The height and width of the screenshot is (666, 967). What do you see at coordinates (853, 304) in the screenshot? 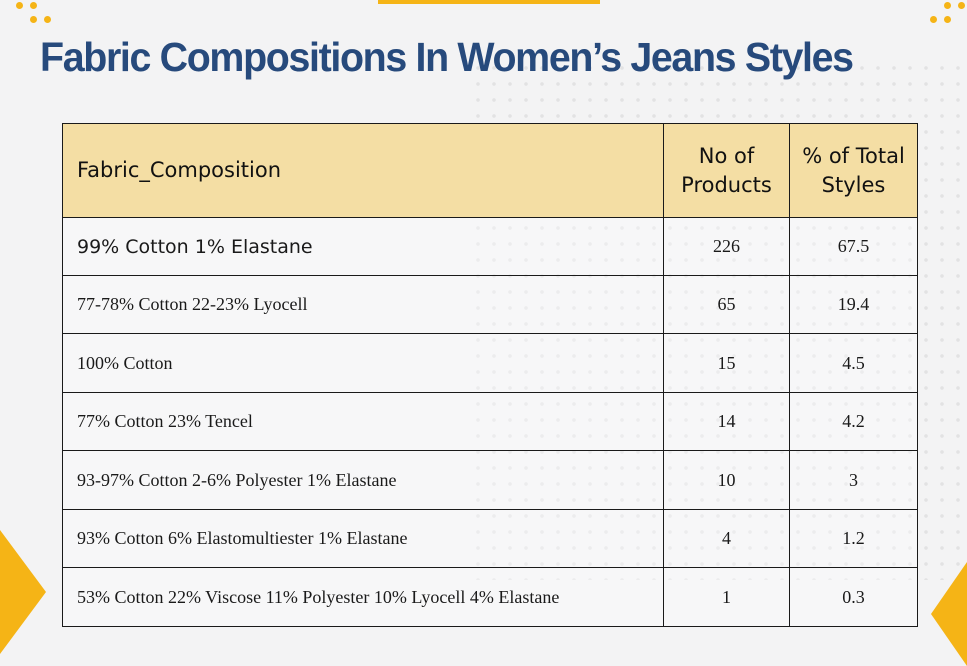
I see `cell-pct: 19.4` at bounding box center [853, 304].